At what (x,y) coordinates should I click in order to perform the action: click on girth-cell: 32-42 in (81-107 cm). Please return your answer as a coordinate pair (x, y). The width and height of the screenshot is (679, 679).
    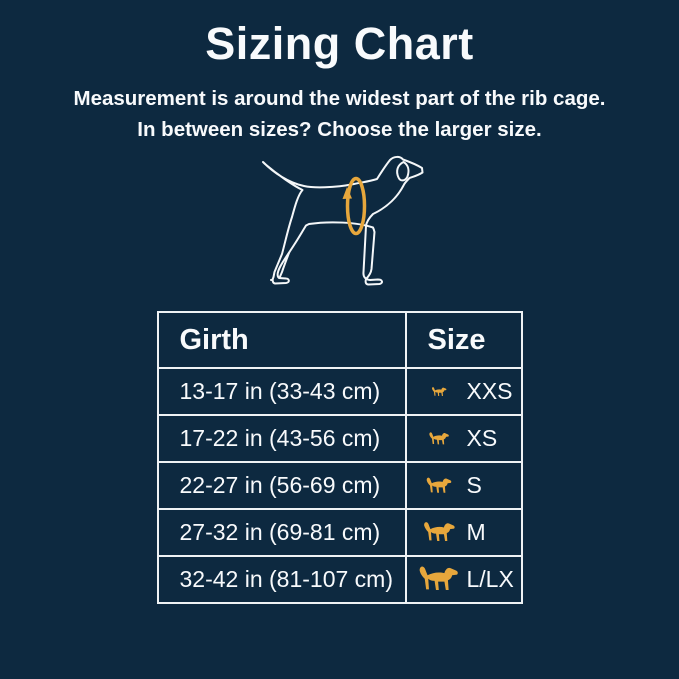
    Looking at the image, I should click on (281, 579).